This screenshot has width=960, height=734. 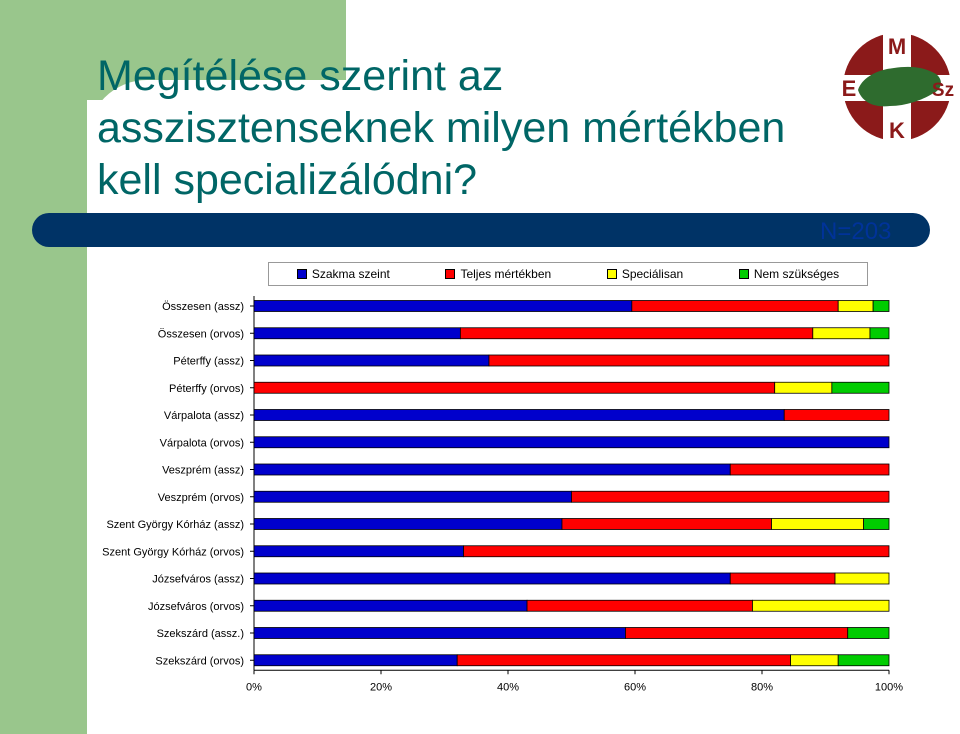 What do you see at coordinates (201, 498) in the screenshot?
I see `category-label: Veszprém (orvos)` at bounding box center [201, 498].